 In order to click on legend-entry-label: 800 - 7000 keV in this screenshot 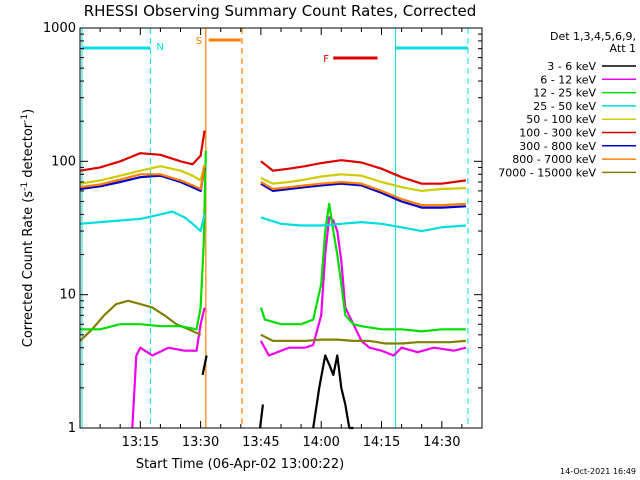, I will do `click(554, 159)`.